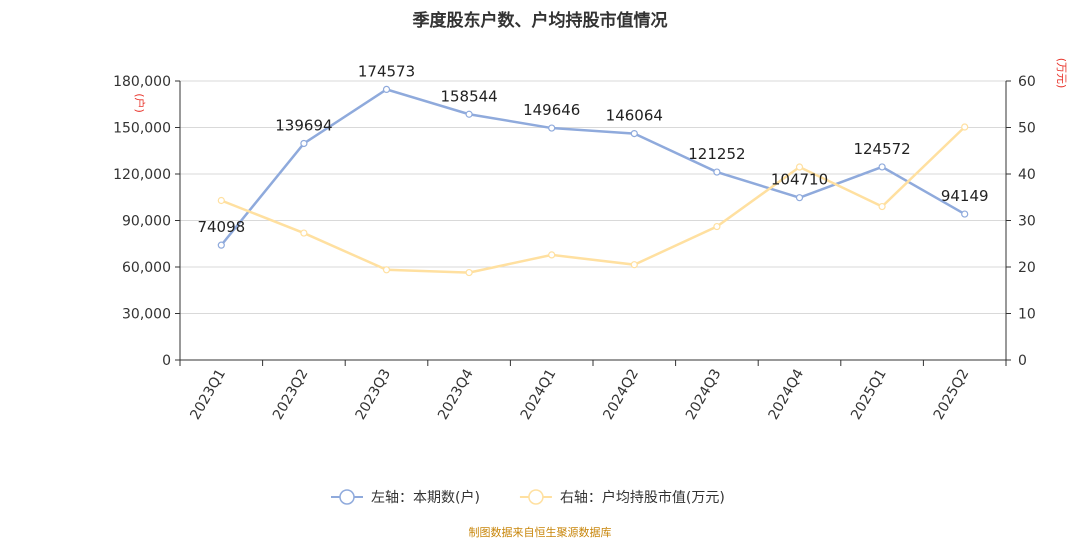  What do you see at coordinates (799, 180) in the screenshot?
I see `series-1-data-label: 104710` at bounding box center [799, 180].